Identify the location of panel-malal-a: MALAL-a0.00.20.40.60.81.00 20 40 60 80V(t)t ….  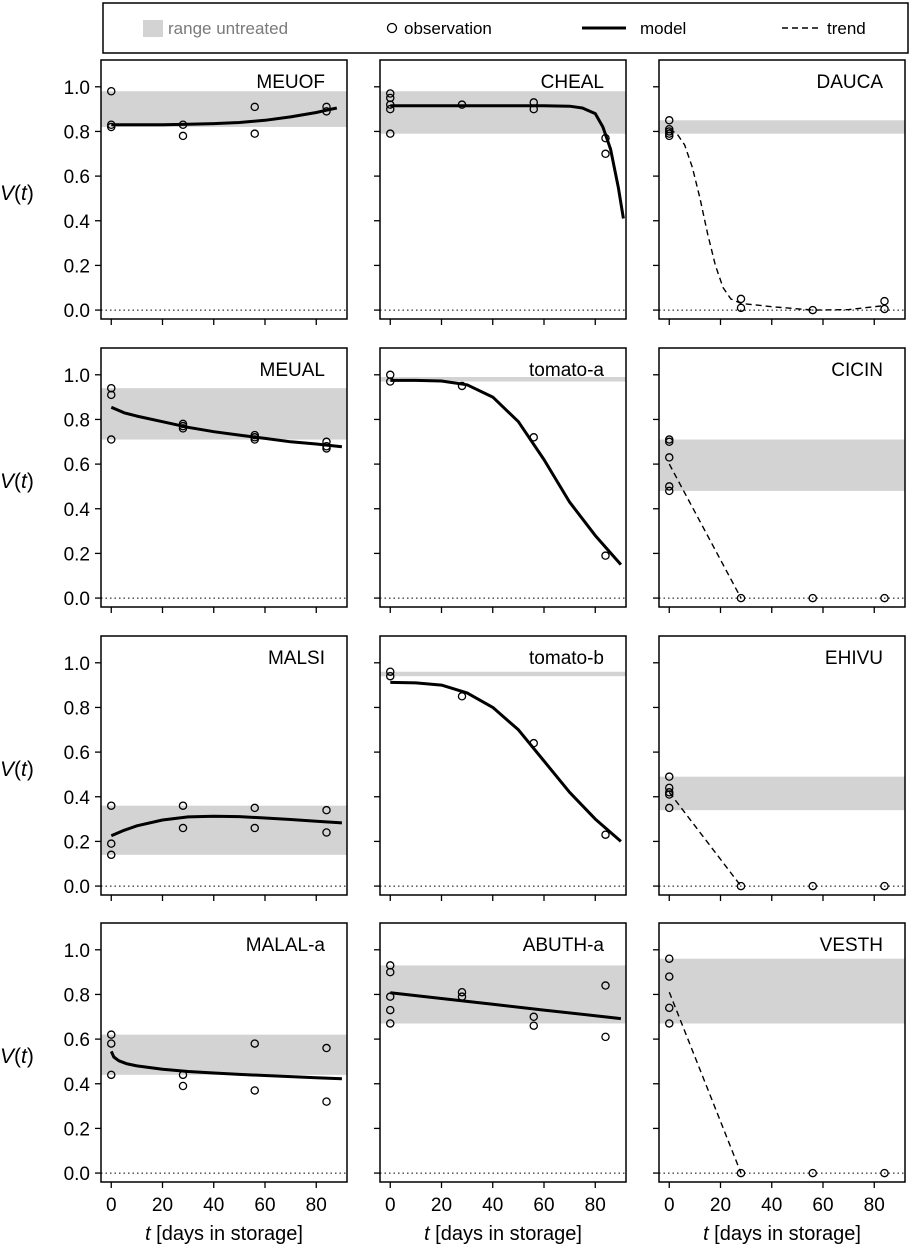
(174, 1083).